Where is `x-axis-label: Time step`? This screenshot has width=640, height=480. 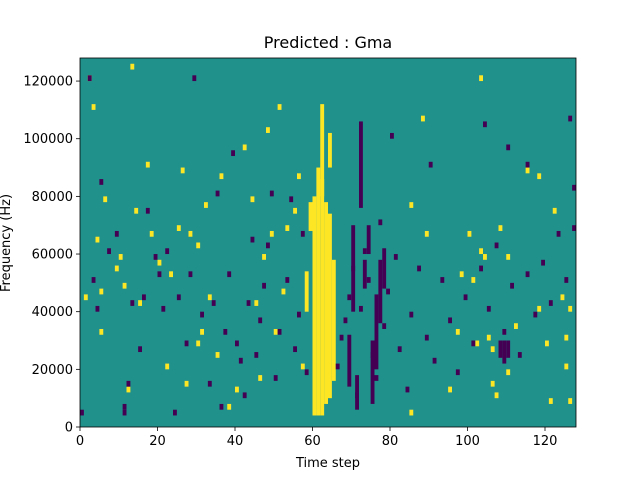 x-axis-label: Time step is located at coordinates (327, 463).